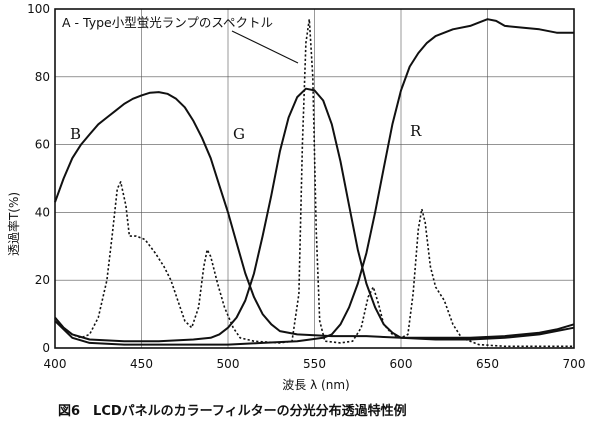 The width and height of the screenshot is (592, 435). I want to click on x-tick-label: 700, so click(574, 364).